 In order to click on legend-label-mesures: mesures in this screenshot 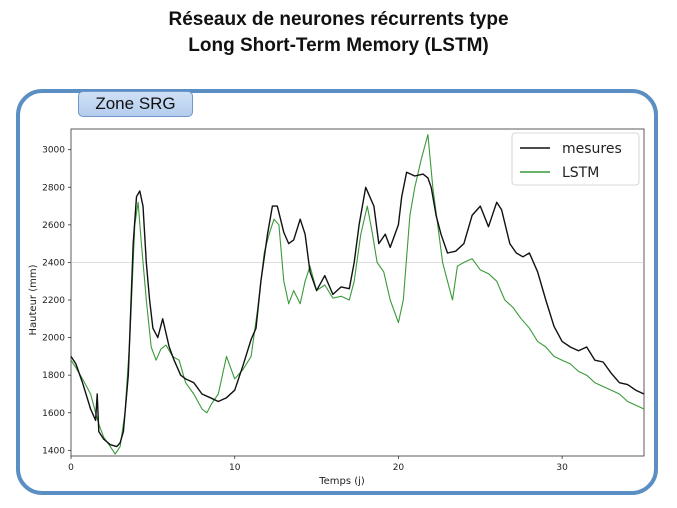, I will do `click(592, 149)`.